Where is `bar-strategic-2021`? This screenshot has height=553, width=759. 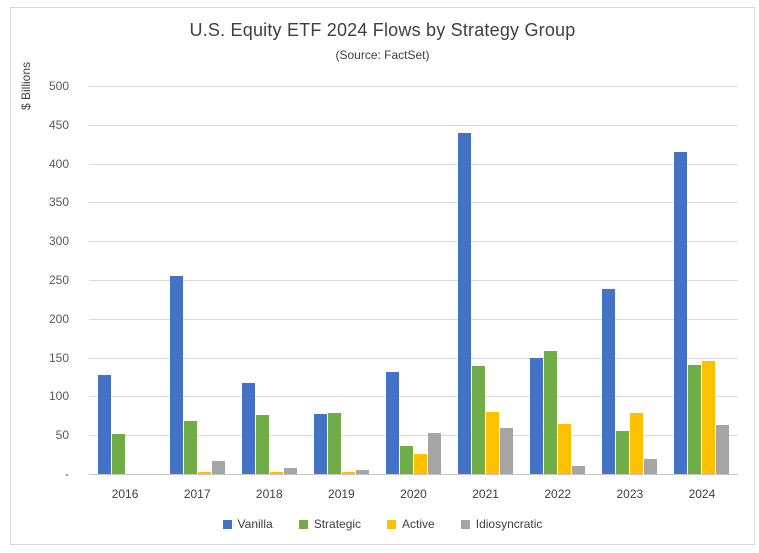
bar-strategic-2021 is located at coordinates (479, 420).